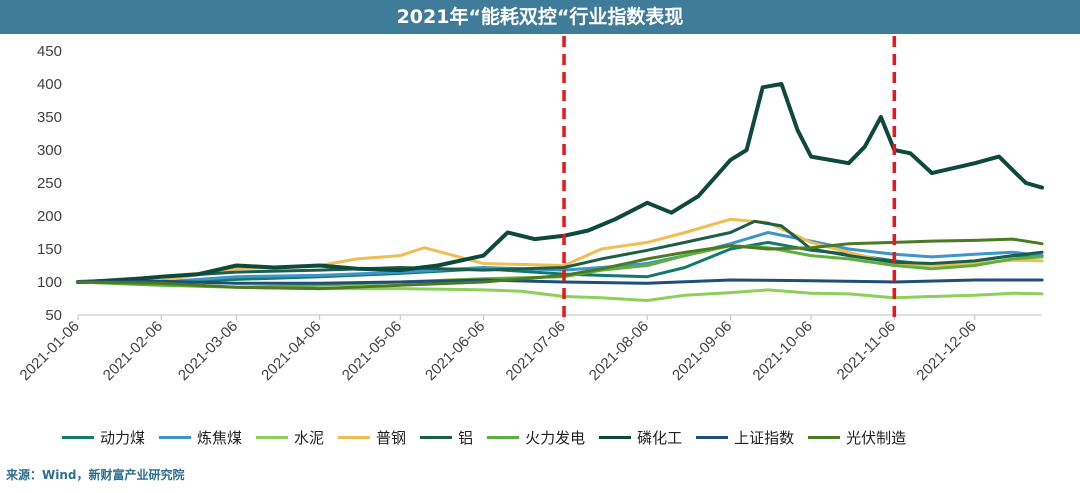 The image size is (1080, 493). What do you see at coordinates (466, 437) in the screenshot?
I see `legend-label: 铝` at bounding box center [466, 437].